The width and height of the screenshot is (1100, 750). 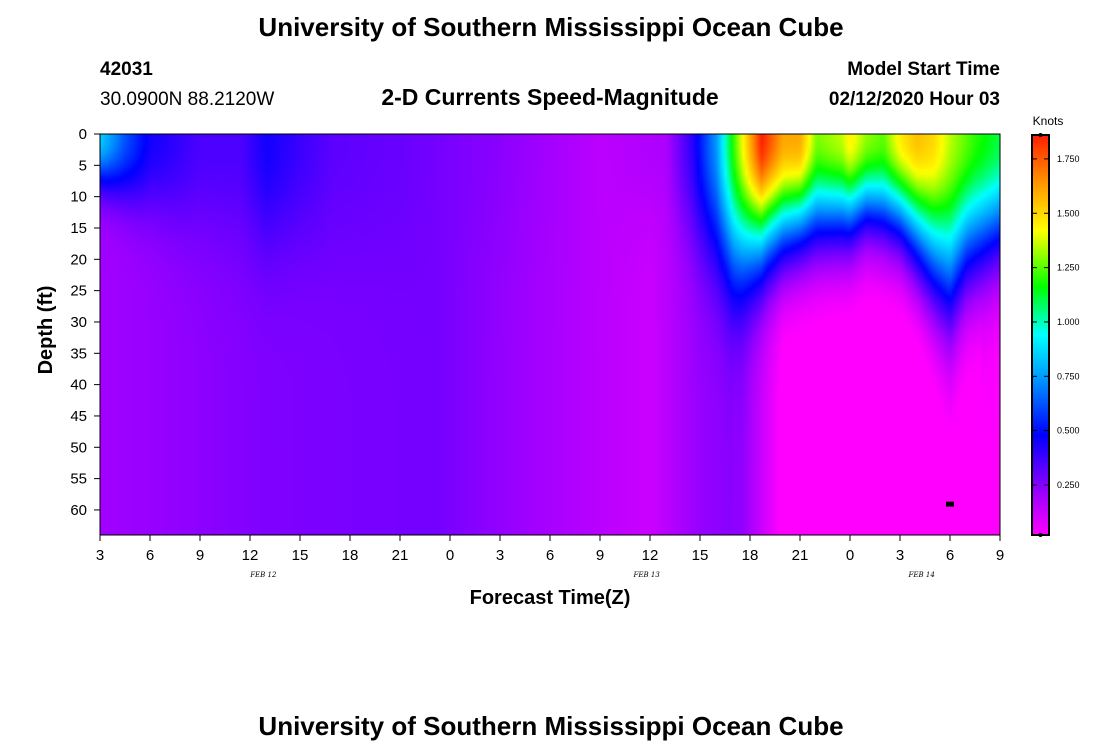 What do you see at coordinates (78, 259) in the screenshot?
I see `y-tick-label: 20` at bounding box center [78, 259].